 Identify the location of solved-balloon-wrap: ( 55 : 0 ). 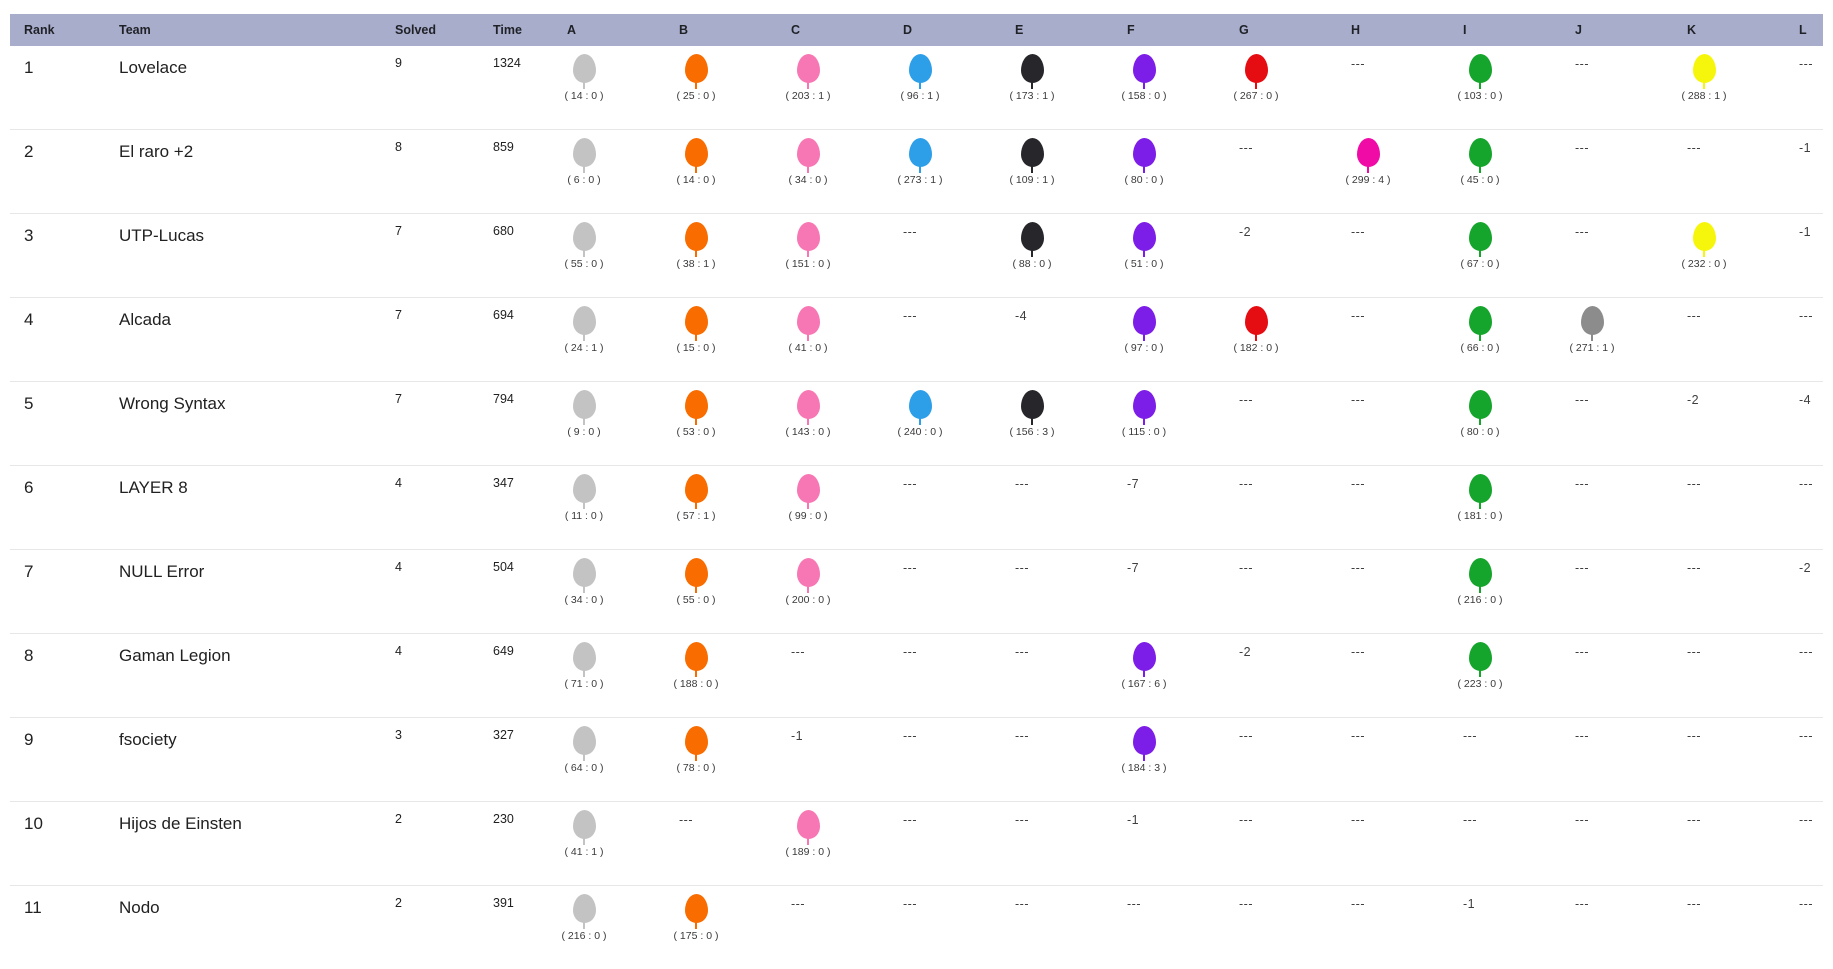
(584, 246).